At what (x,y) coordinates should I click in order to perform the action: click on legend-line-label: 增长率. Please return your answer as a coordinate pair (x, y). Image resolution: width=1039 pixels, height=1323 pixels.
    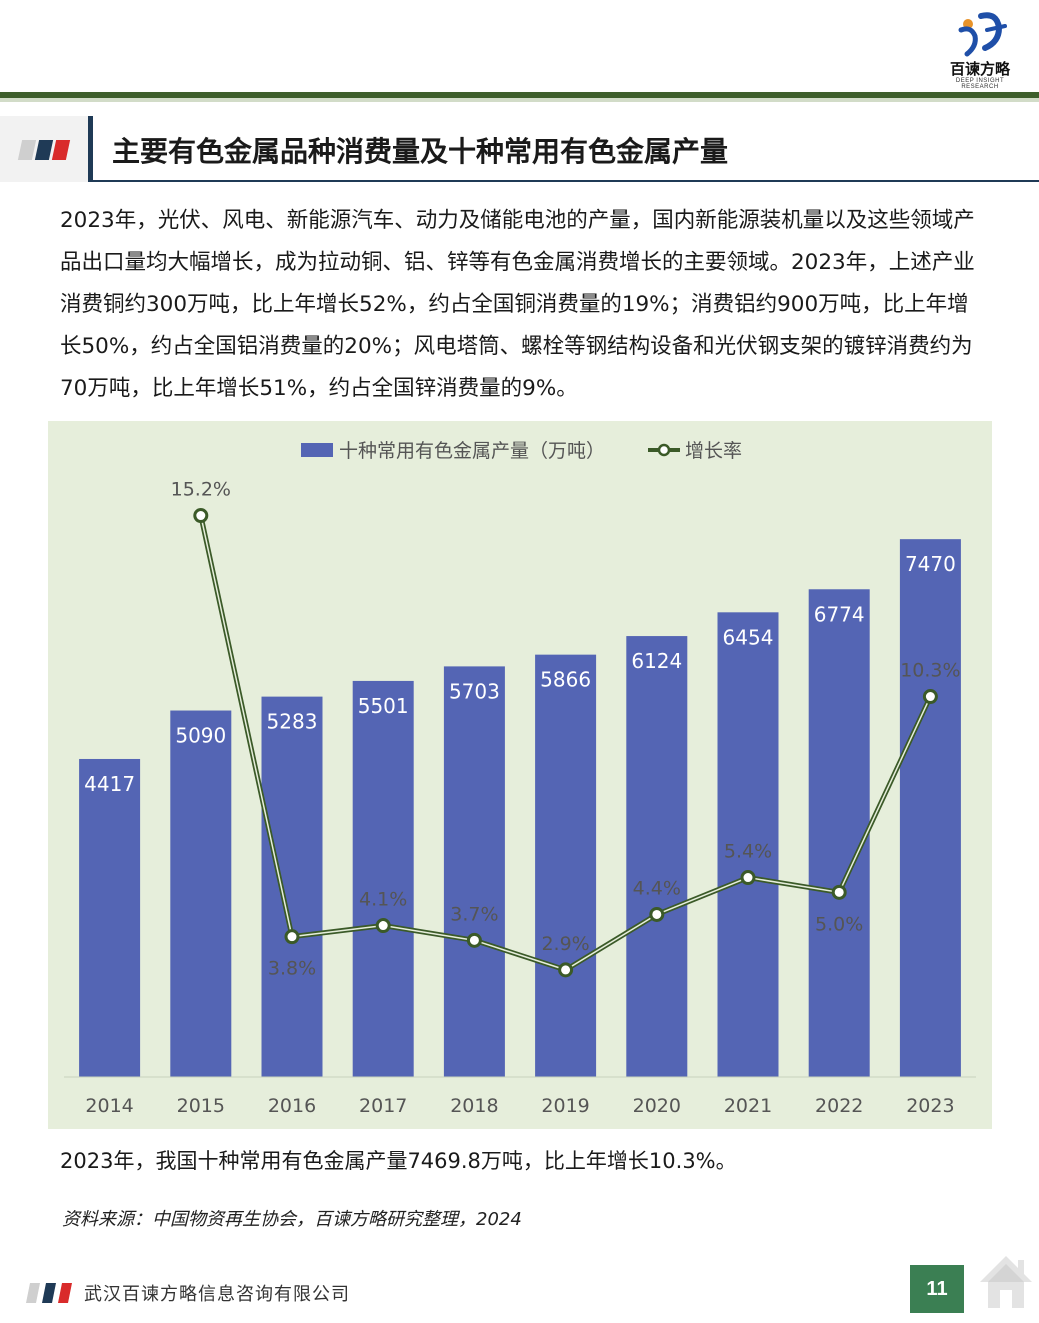
    Looking at the image, I should click on (713, 451).